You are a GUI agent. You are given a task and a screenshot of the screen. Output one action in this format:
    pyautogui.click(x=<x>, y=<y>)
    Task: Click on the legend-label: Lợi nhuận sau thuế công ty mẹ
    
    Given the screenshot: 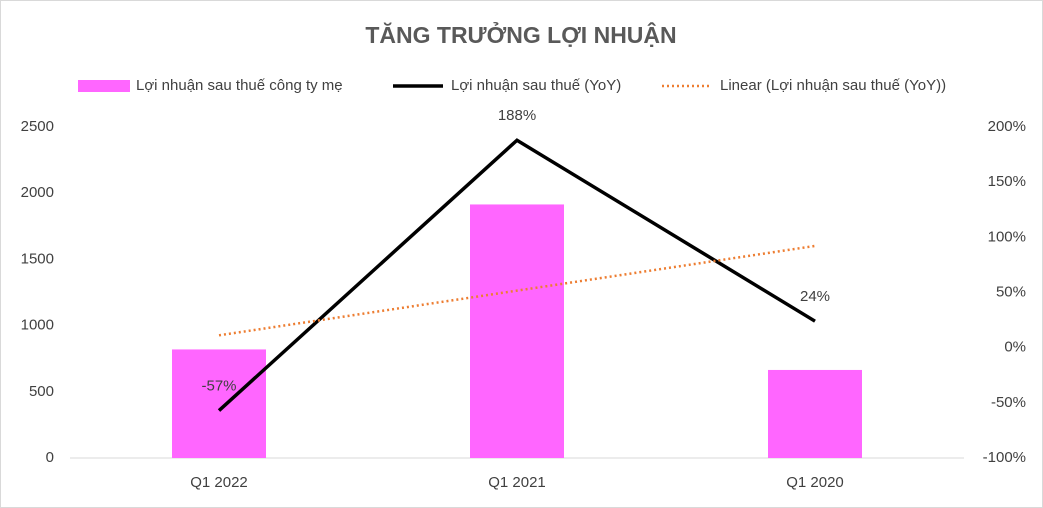 What is the action you would take?
    pyautogui.click(x=239, y=85)
    